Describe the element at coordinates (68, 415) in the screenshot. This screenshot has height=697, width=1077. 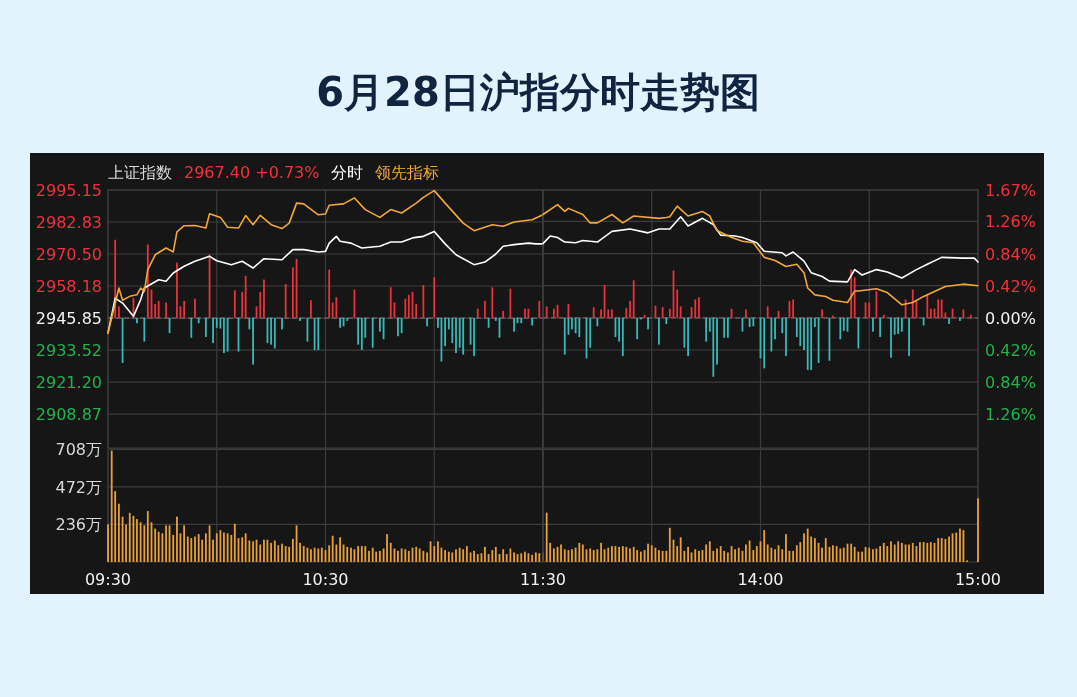
I see `y-tick-label: 2908.87` at that location.